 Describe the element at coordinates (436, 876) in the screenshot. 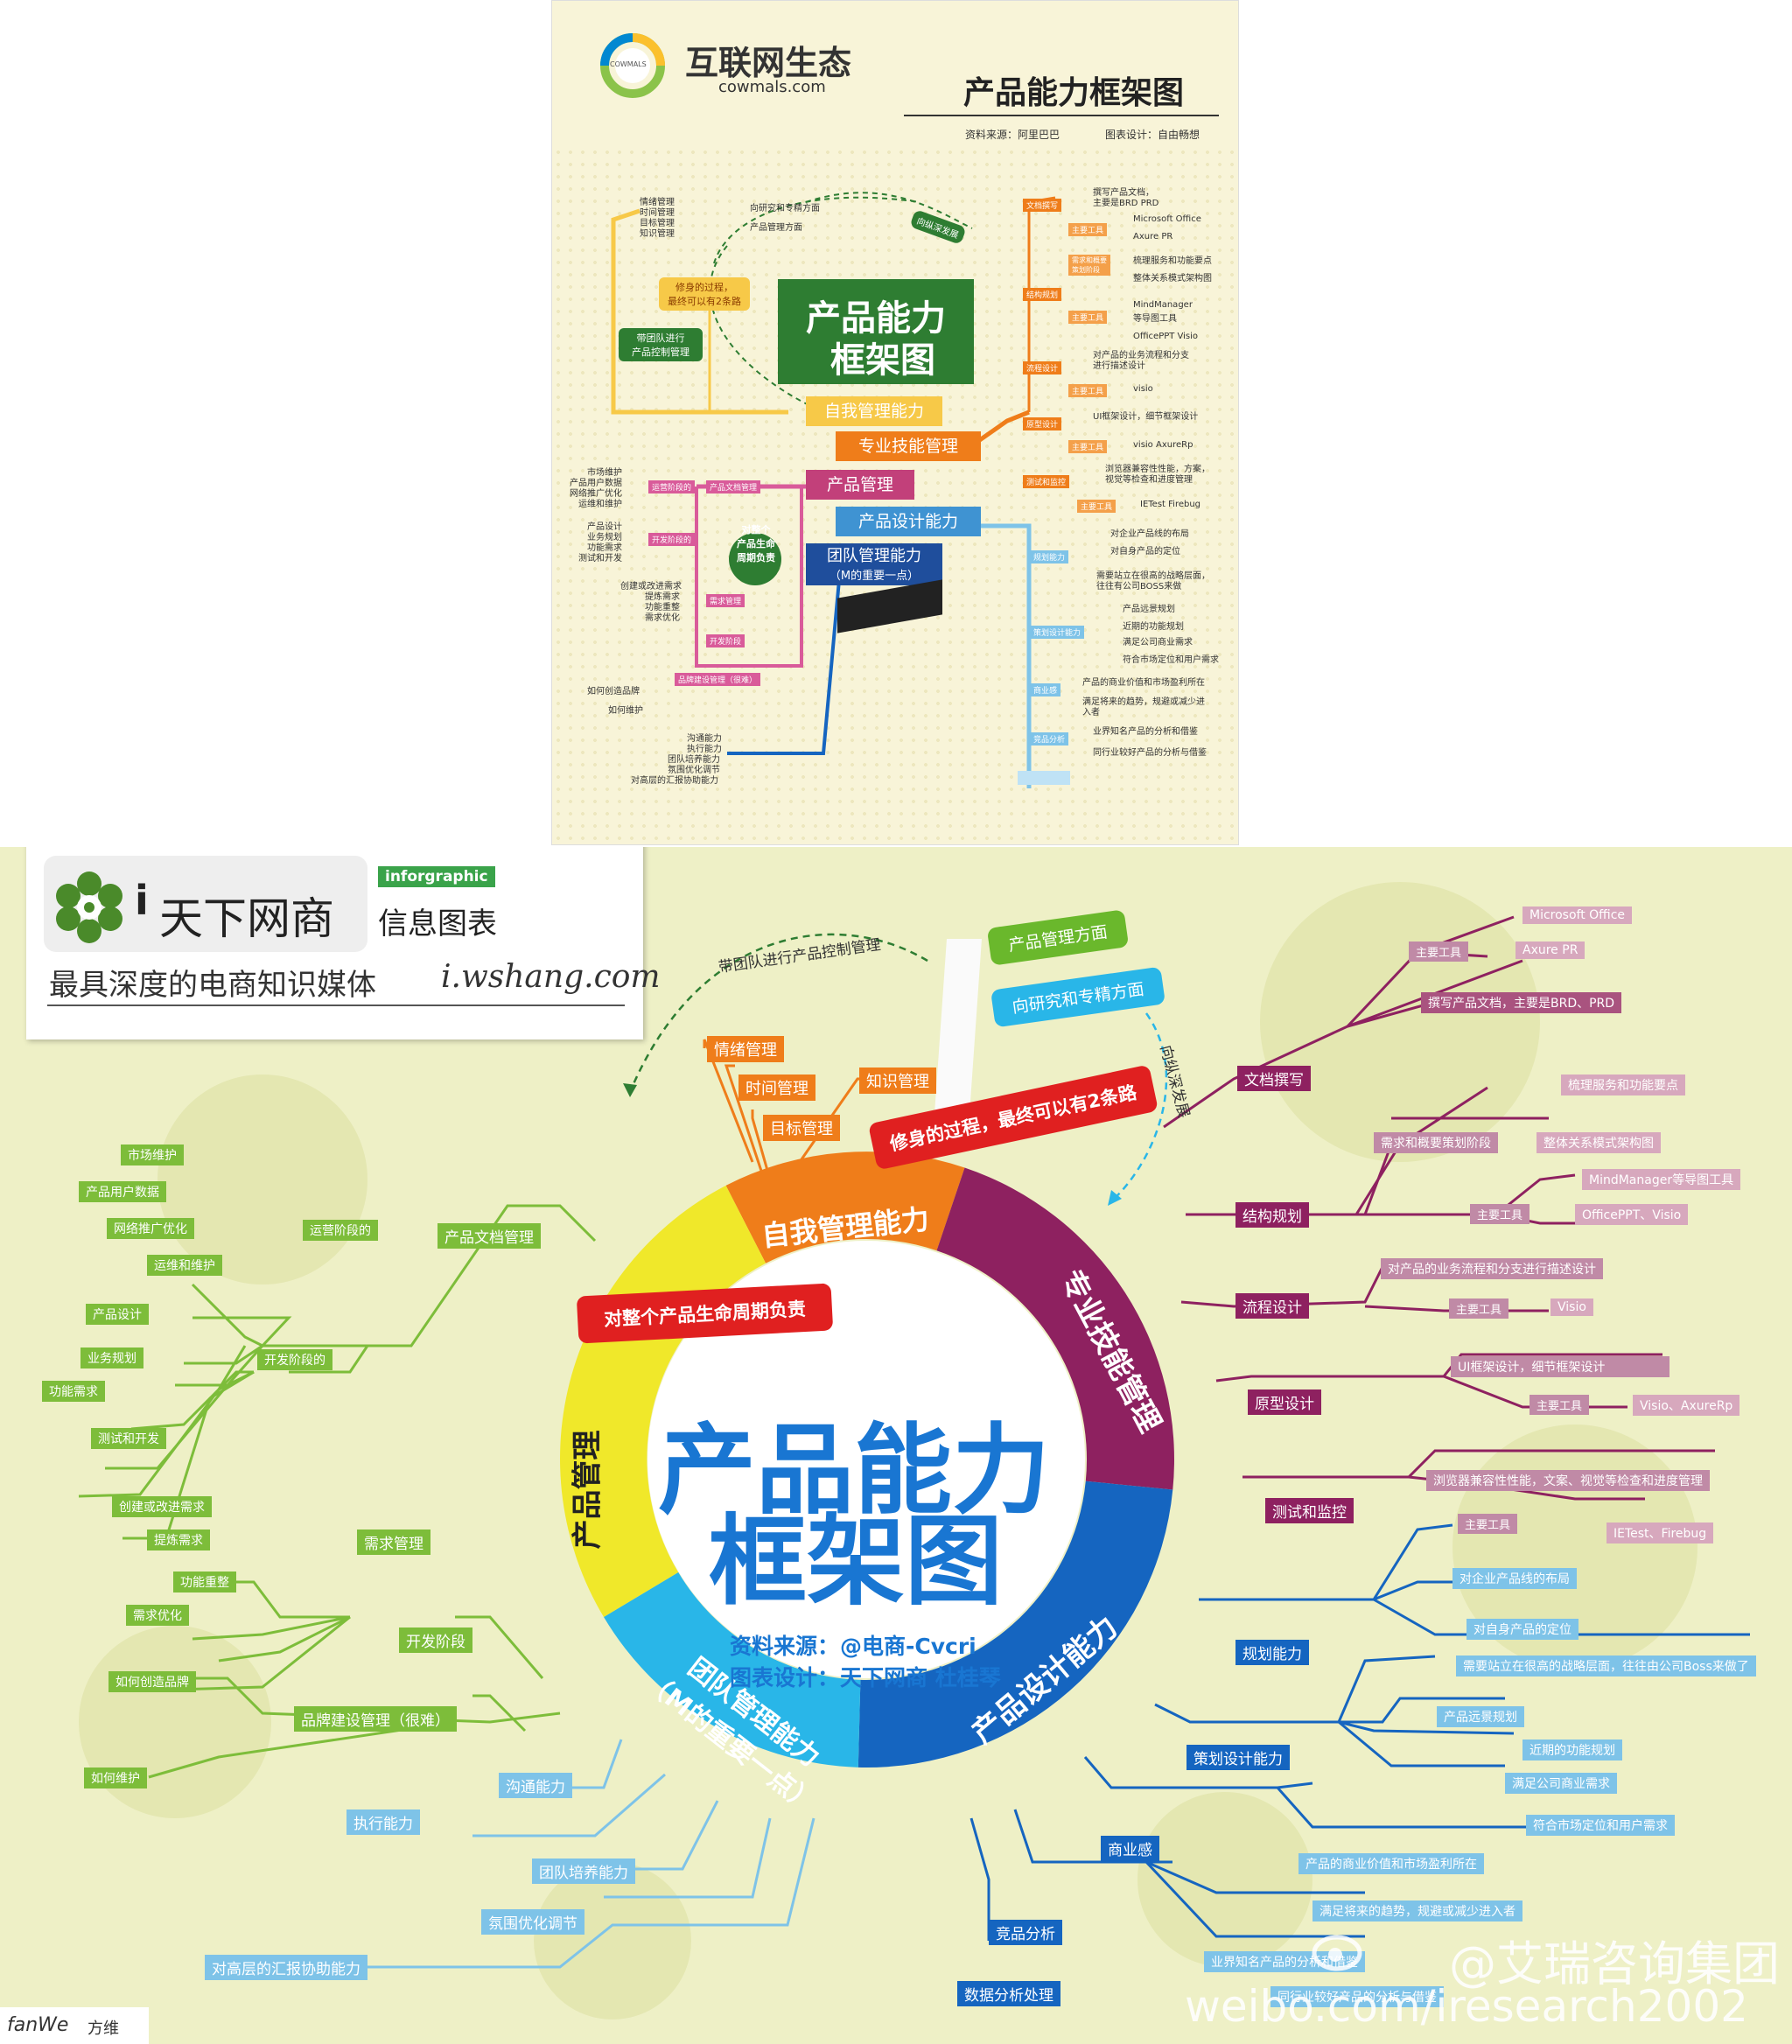

I see `logo-badge: inforgraphic` at that location.